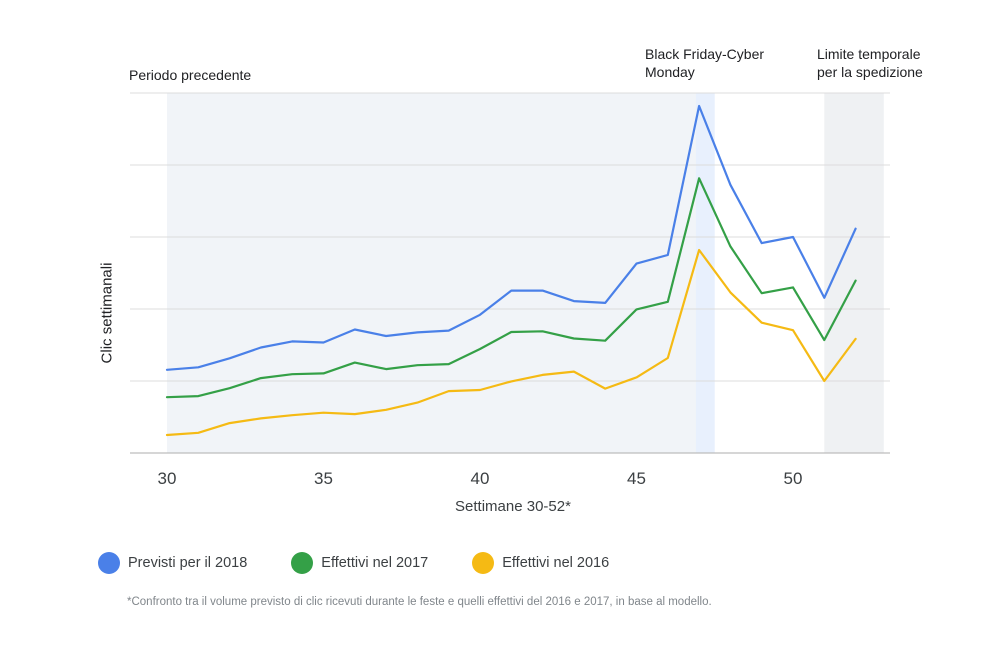 The width and height of the screenshot is (1000, 666). I want to click on legend-swatch-2017, so click(302, 563).